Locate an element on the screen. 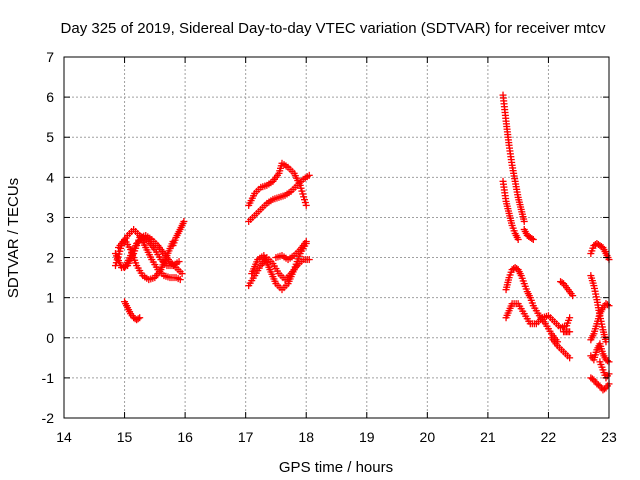  y-tick-label: 6 is located at coordinates (50, 97).